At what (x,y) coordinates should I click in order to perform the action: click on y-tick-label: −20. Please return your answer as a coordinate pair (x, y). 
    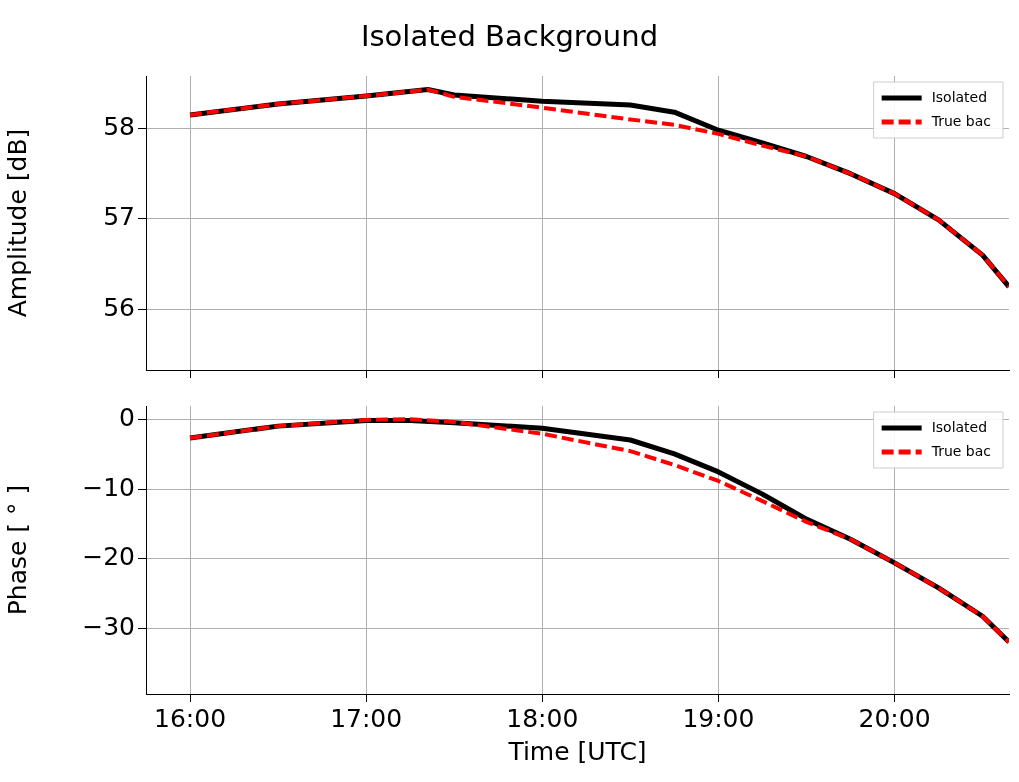
    Looking at the image, I should click on (108, 557).